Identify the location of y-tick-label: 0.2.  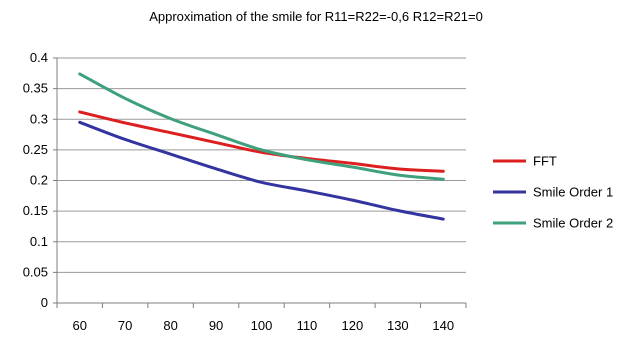
(39, 180).